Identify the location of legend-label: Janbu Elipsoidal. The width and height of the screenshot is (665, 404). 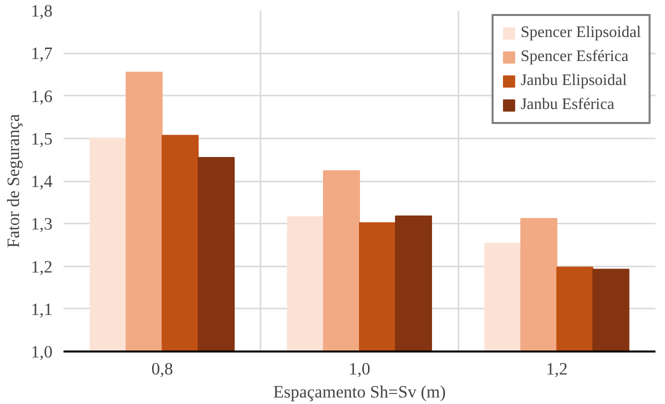
(573, 81).